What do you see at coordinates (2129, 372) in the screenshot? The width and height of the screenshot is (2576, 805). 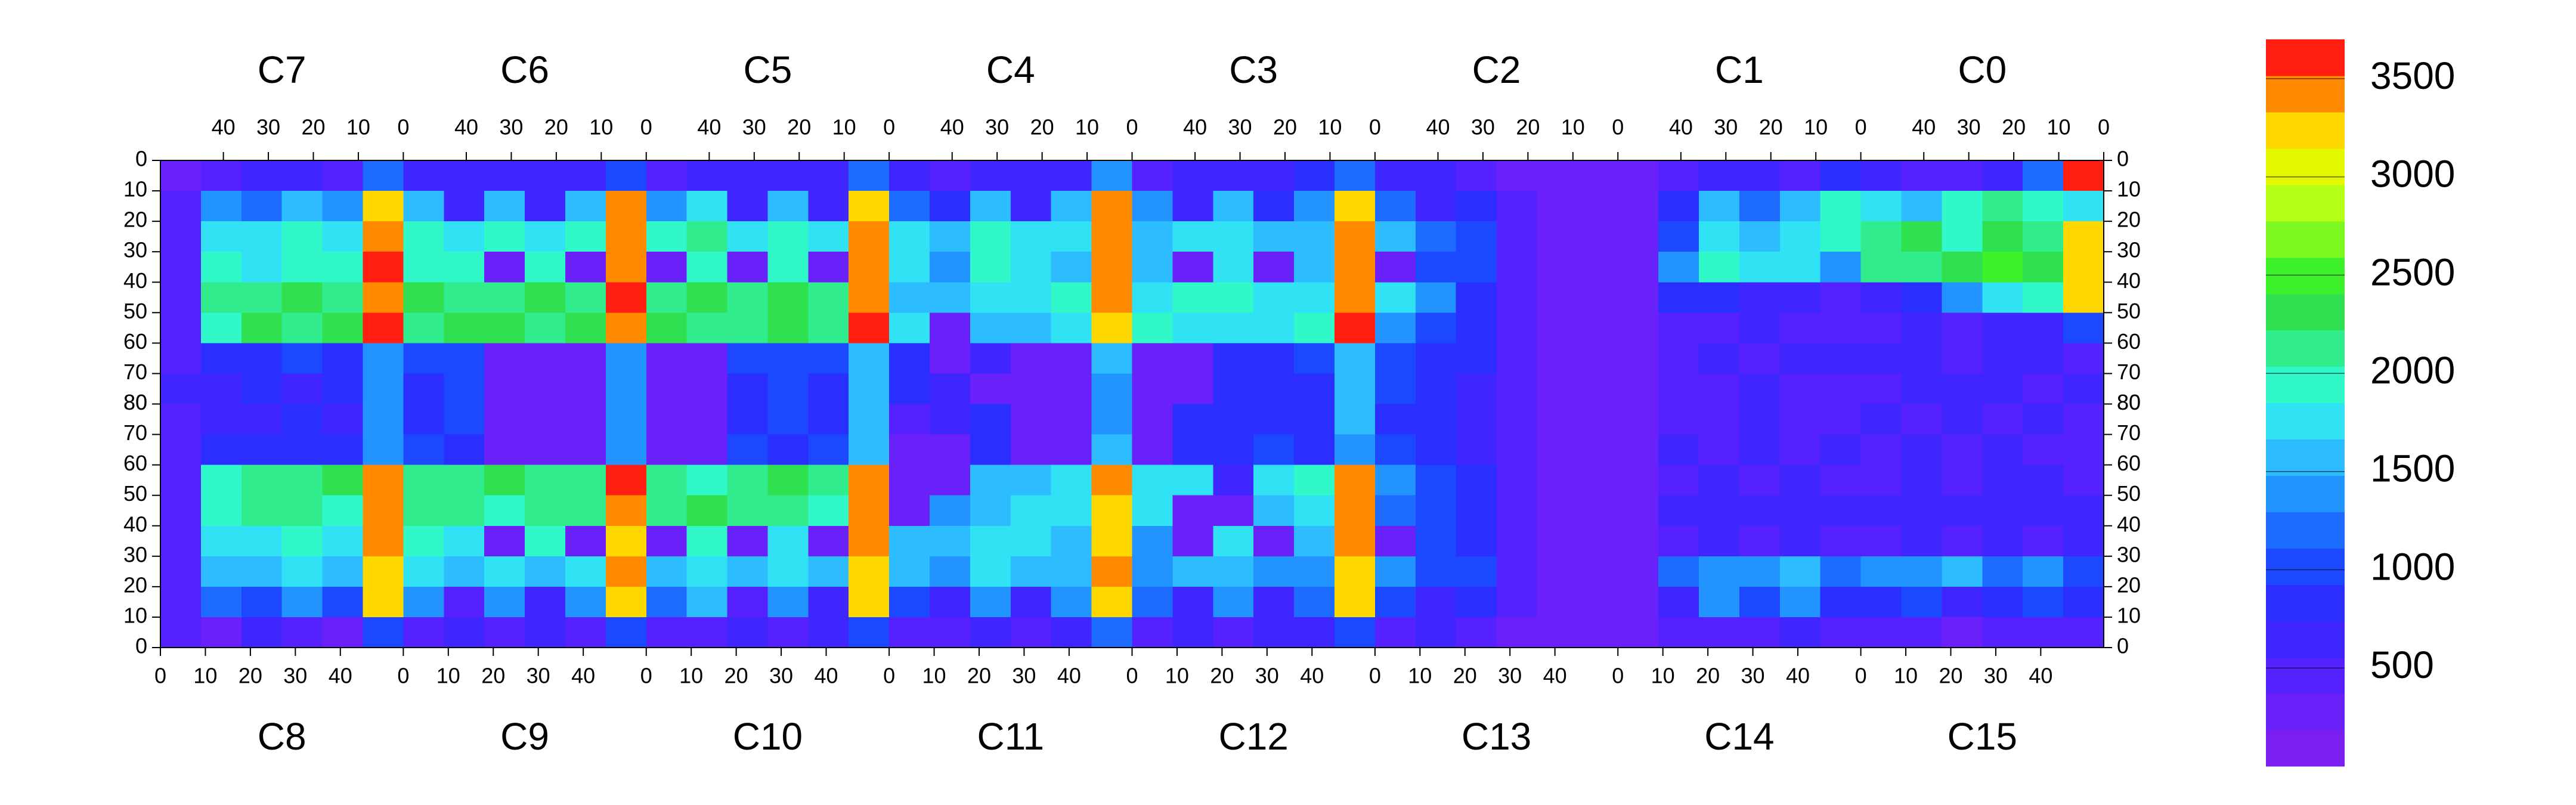 I see `y-tick-label: 70` at bounding box center [2129, 372].